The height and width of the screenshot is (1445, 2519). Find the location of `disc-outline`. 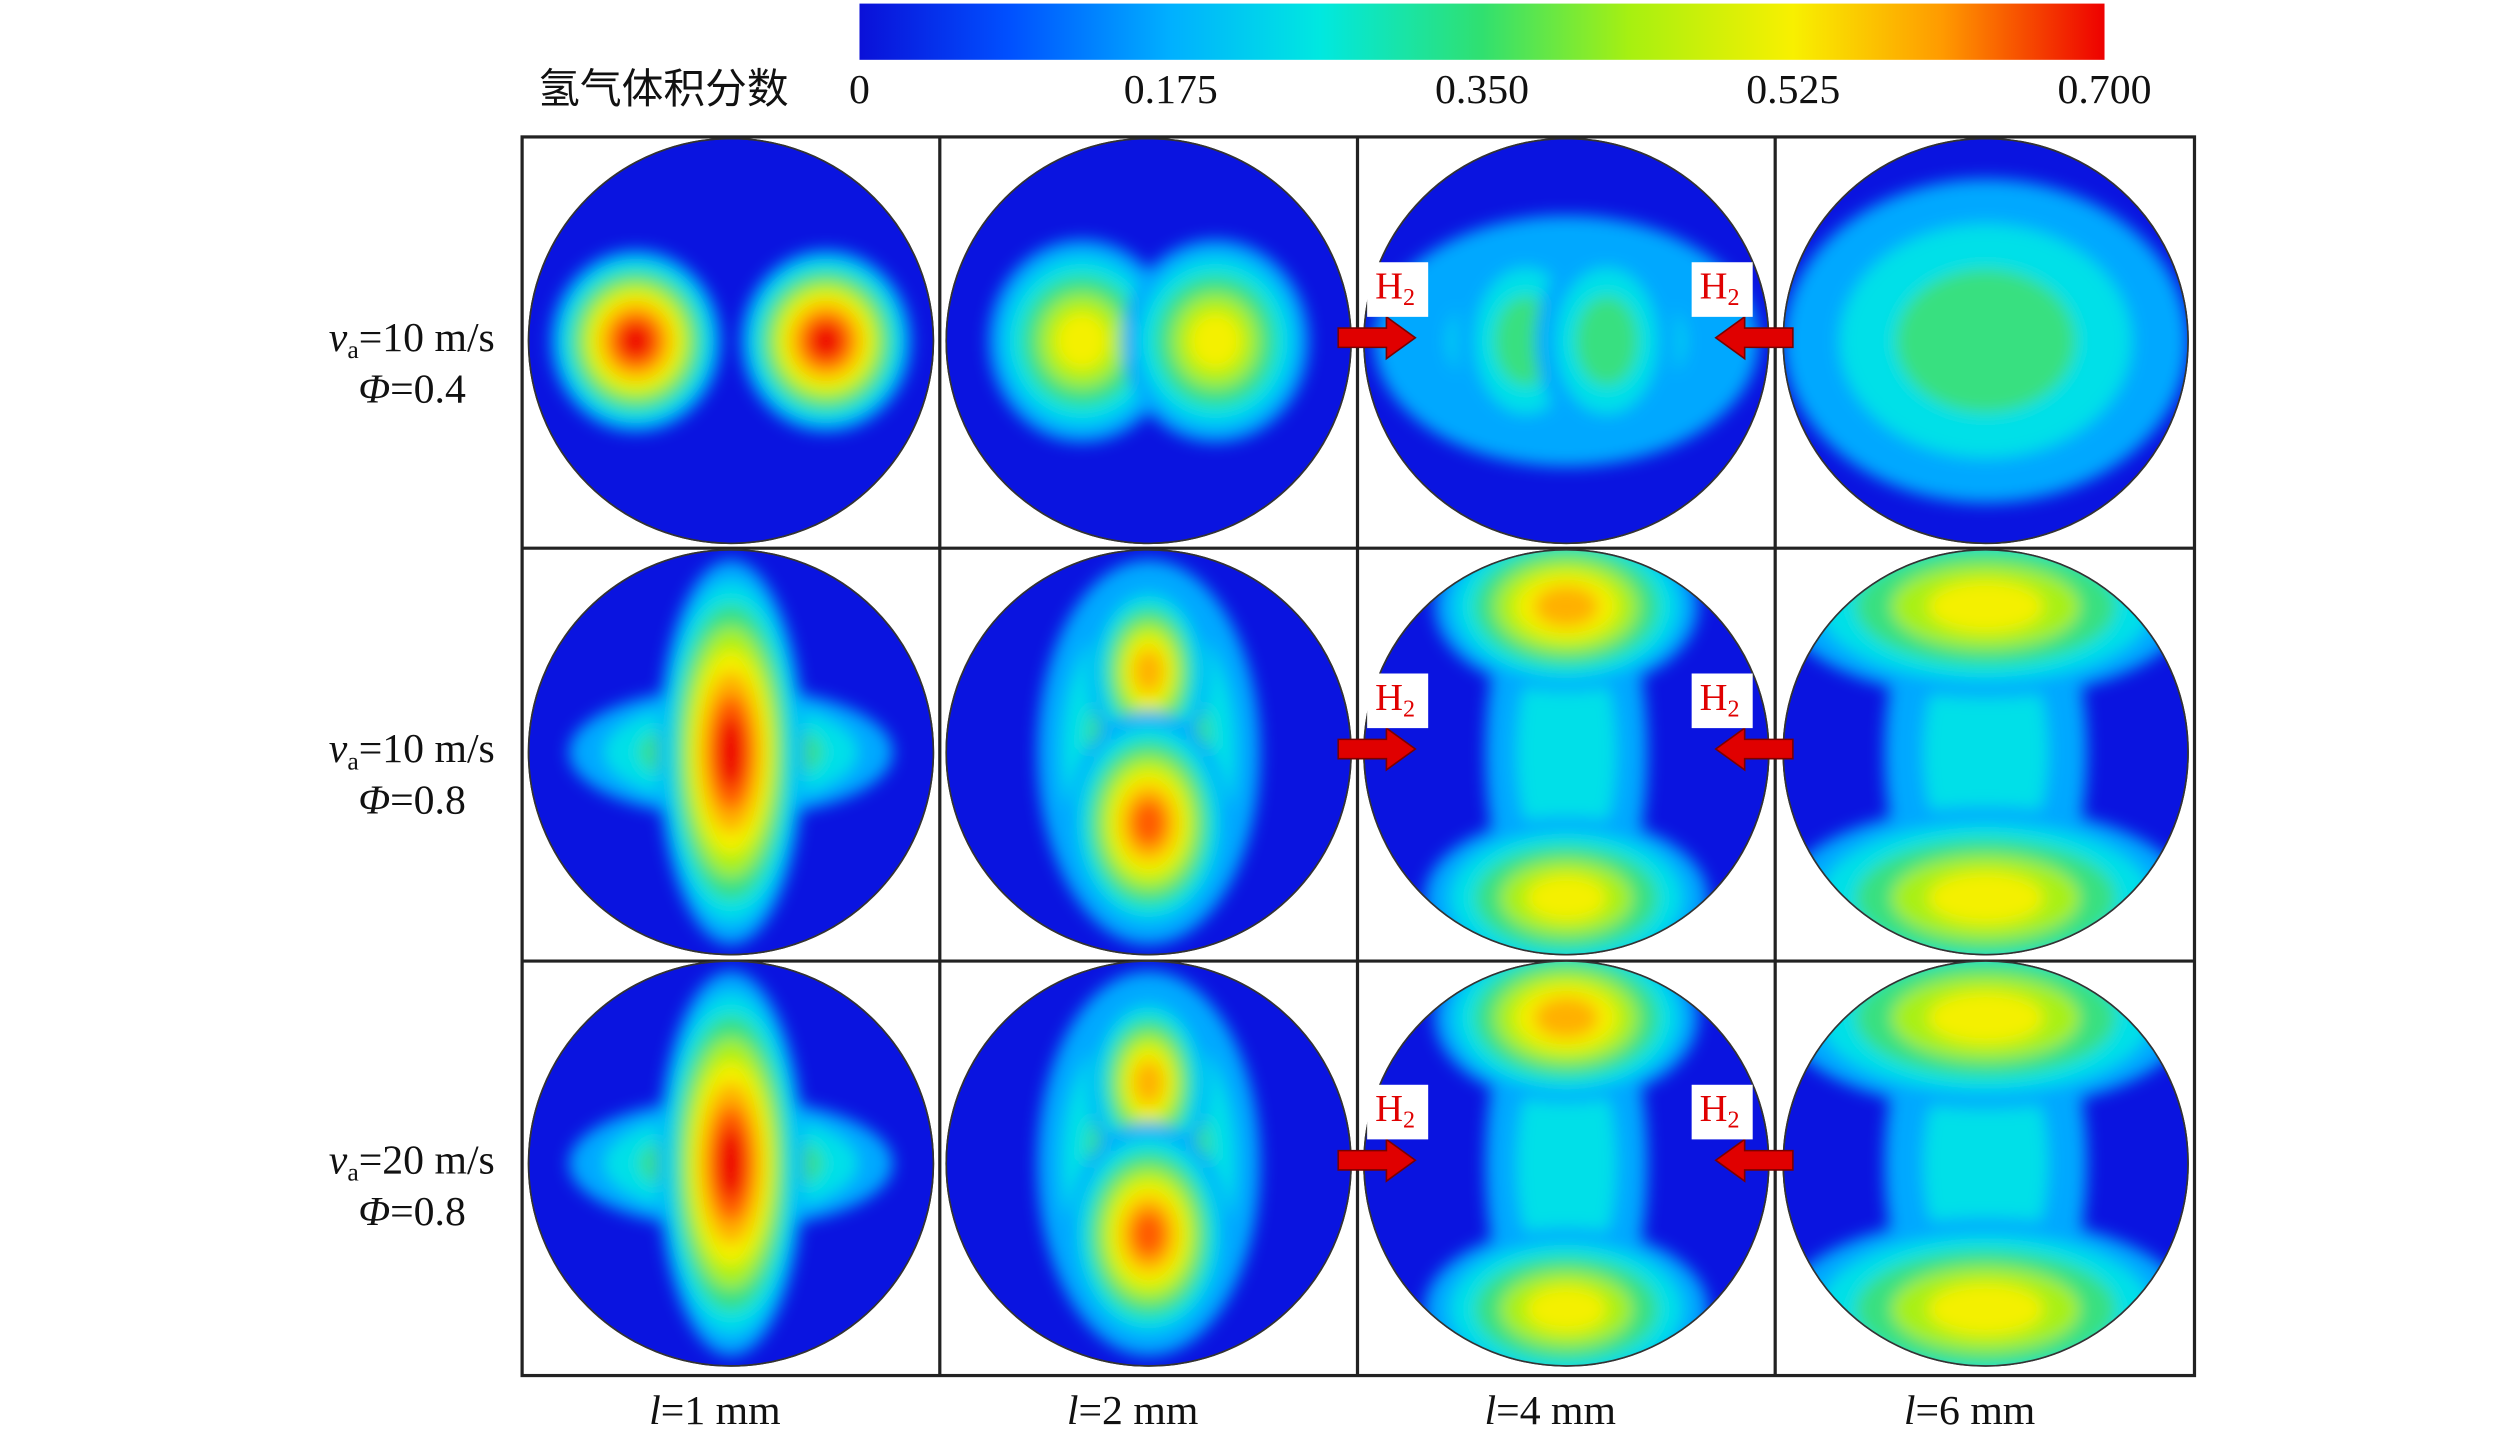

disc-outline is located at coordinates (731, 752).